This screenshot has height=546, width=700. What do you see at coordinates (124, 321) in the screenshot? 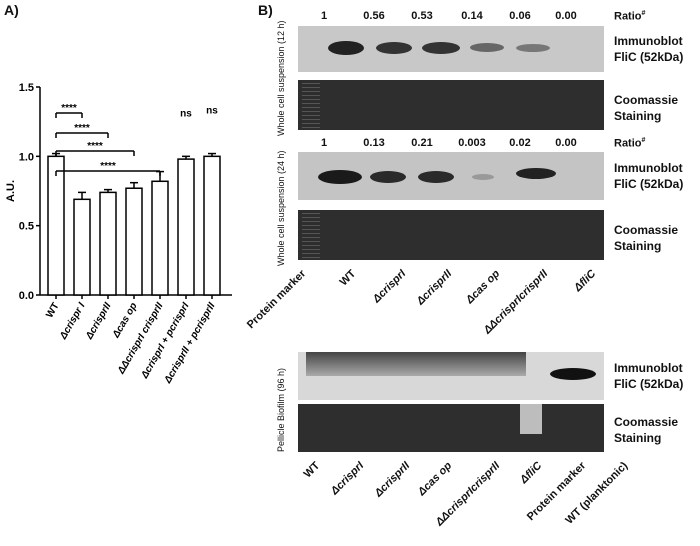
I see `x-tick-label: Δcas op` at bounding box center [124, 321].